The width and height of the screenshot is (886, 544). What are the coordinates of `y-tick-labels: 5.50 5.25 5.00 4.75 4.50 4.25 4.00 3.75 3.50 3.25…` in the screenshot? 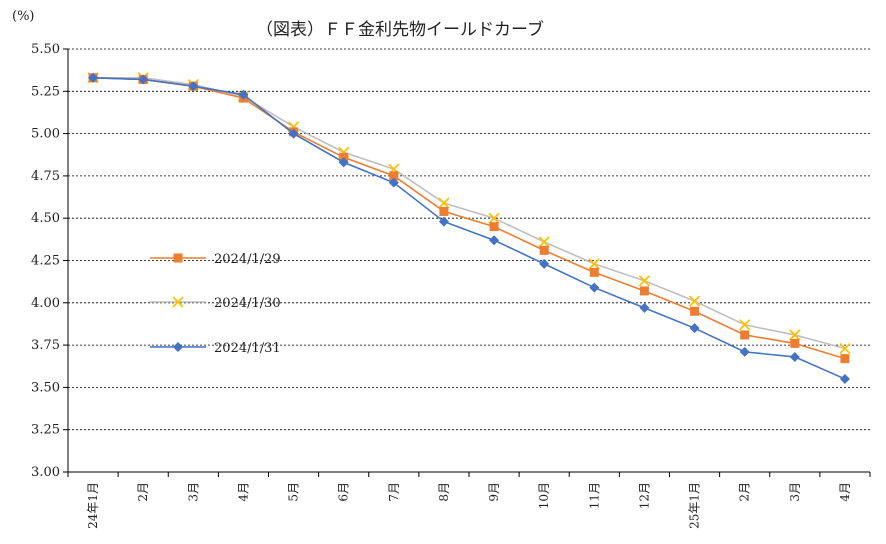 It's located at (45, 261).